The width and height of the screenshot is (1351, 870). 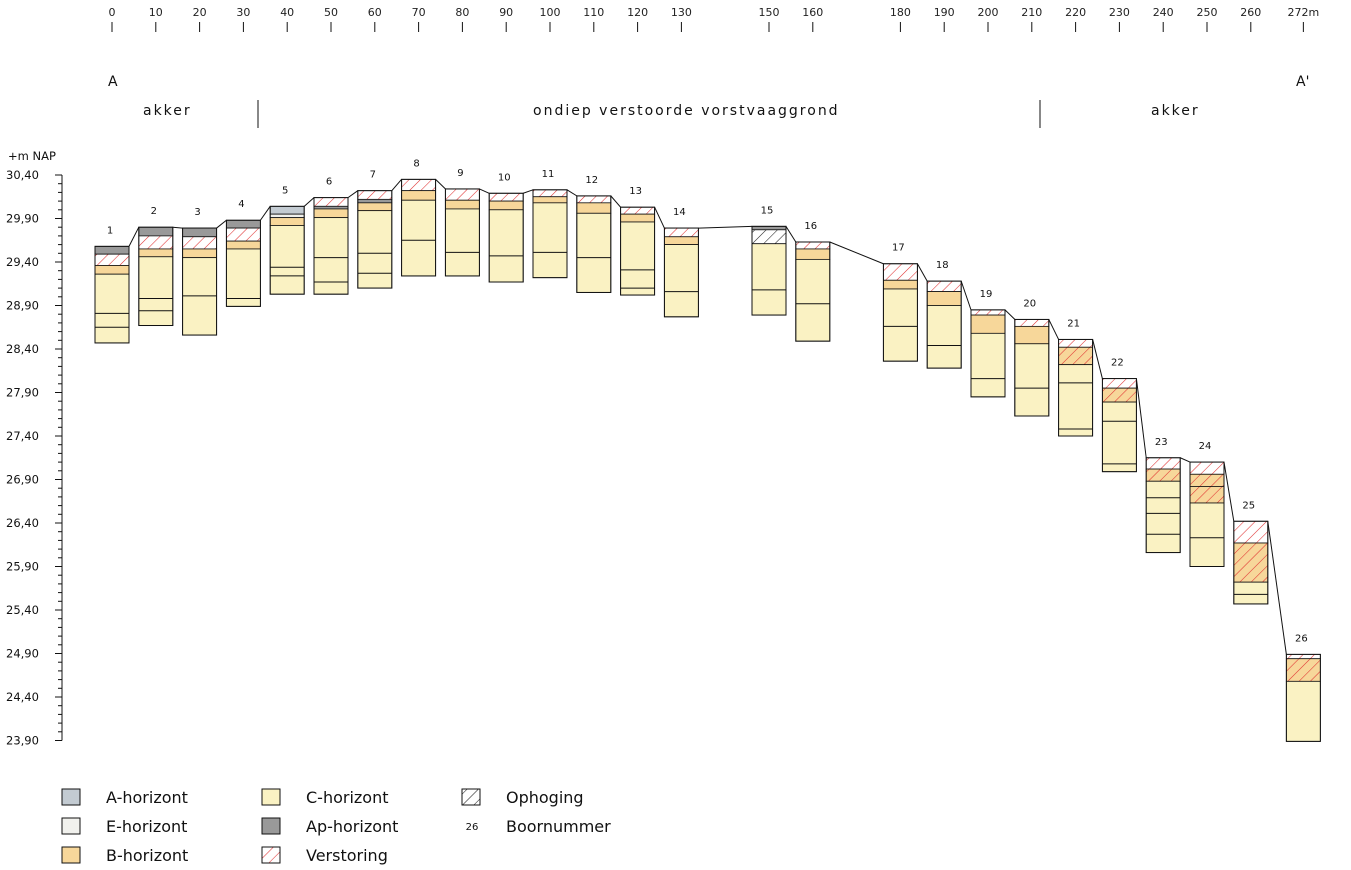 What do you see at coordinates (156, 266) in the screenshot?
I see `boring-2: 2` at bounding box center [156, 266].